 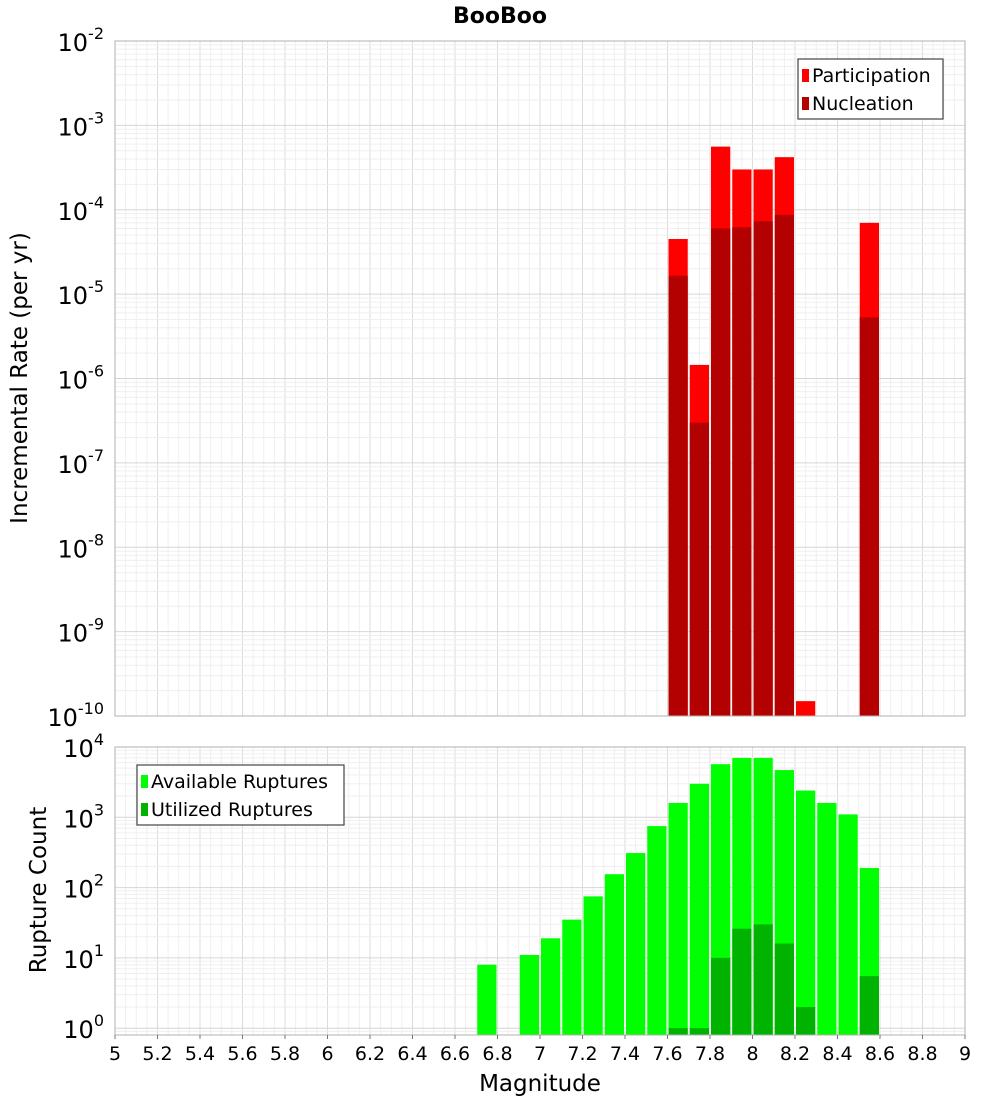 I want to click on legend-label: Nucleation, so click(x=863, y=104).